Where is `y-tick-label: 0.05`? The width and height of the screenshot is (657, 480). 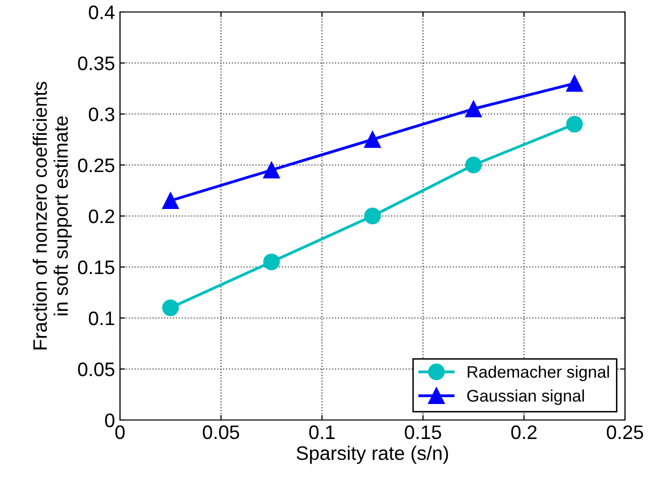 y-tick-label: 0.05 is located at coordinates (96, 369).